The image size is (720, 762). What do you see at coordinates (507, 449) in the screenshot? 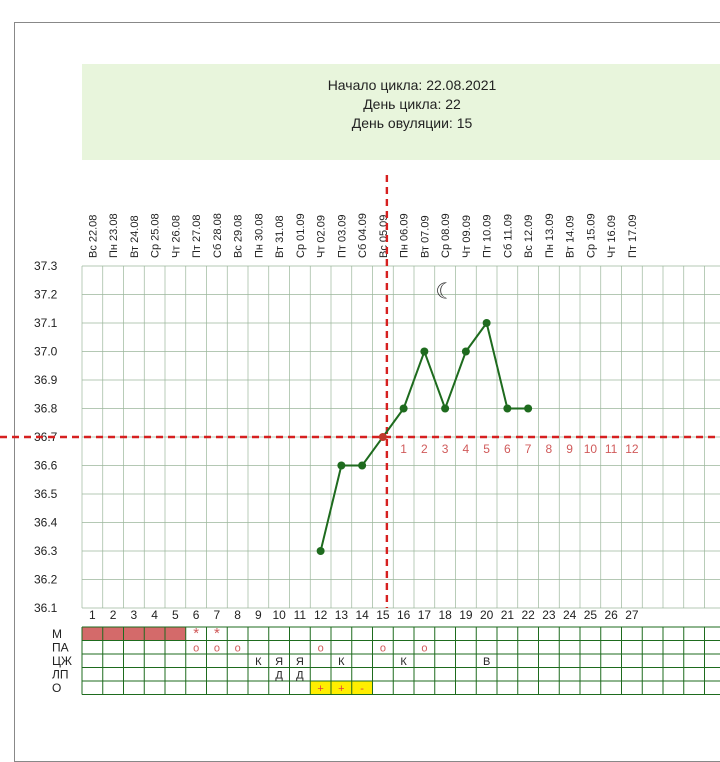
I see `luteal-day-label: 6` at bounding box center [507, 449].